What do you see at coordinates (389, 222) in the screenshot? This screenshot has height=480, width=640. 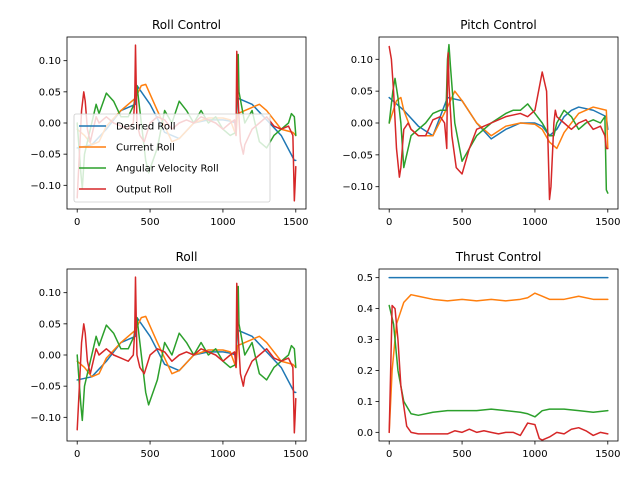 I see `pitch-control-xtick-label-0: 0` at bounding box center [389, 222].